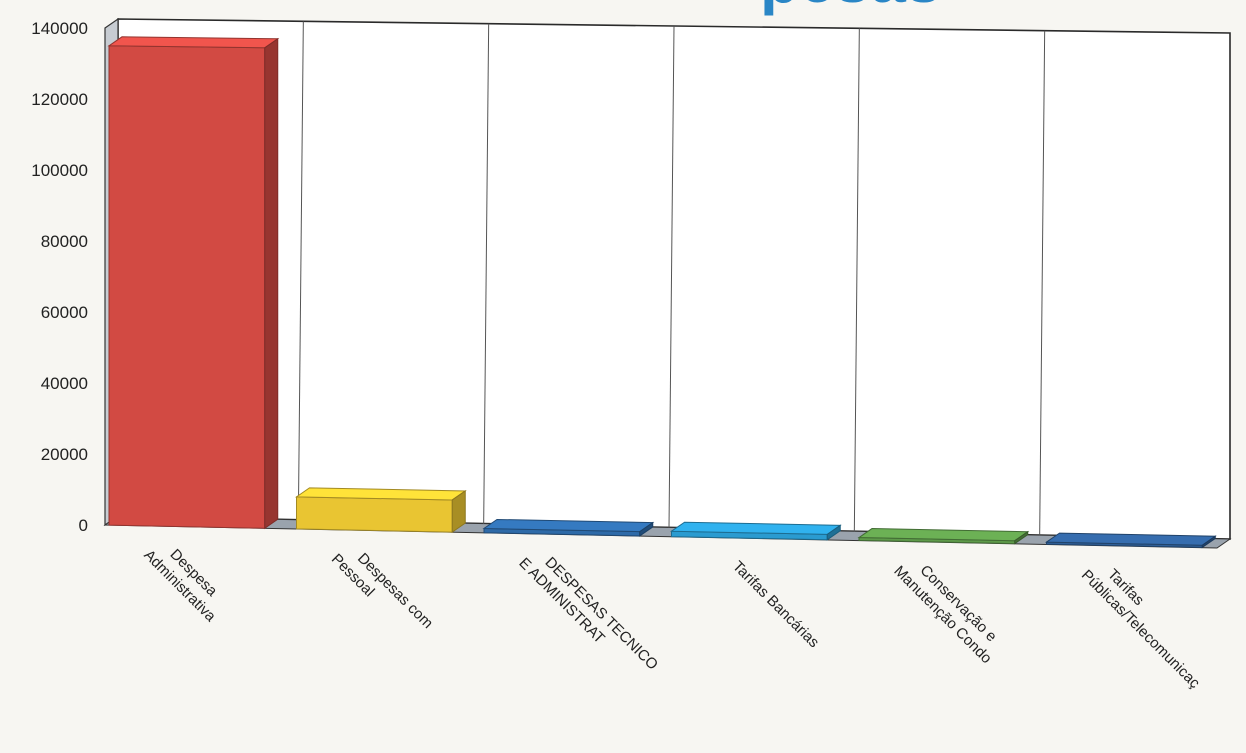  Describe the element at coordinates (382, 591) in the screenshot. I see `x-tick-label: Despesas comPessoal` at that location.